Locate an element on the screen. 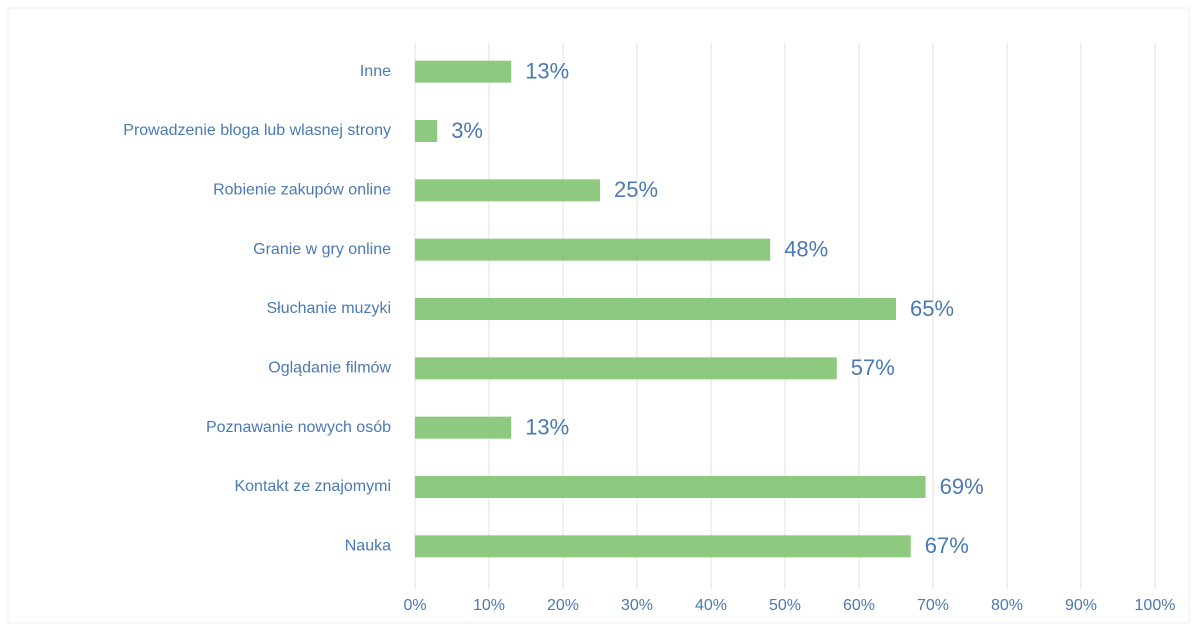  y-tick-label: Poznawanie nowych osób is located at coordinates (298, 427).